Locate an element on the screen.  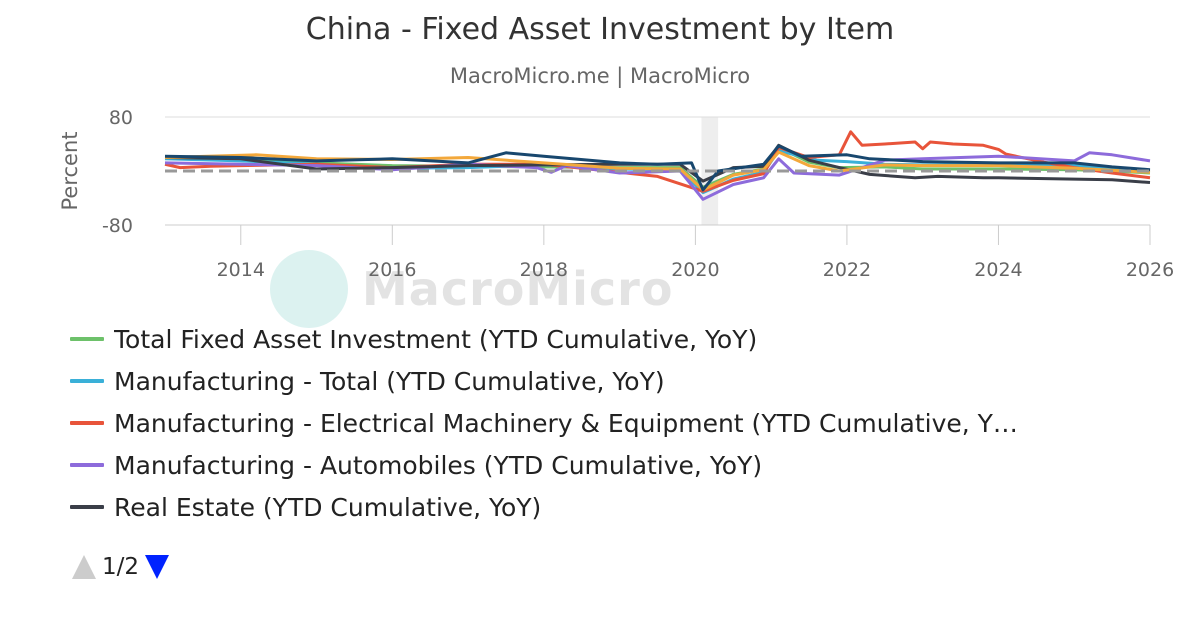
x-tick-label: 2022 is located at coordinates (847, 270).